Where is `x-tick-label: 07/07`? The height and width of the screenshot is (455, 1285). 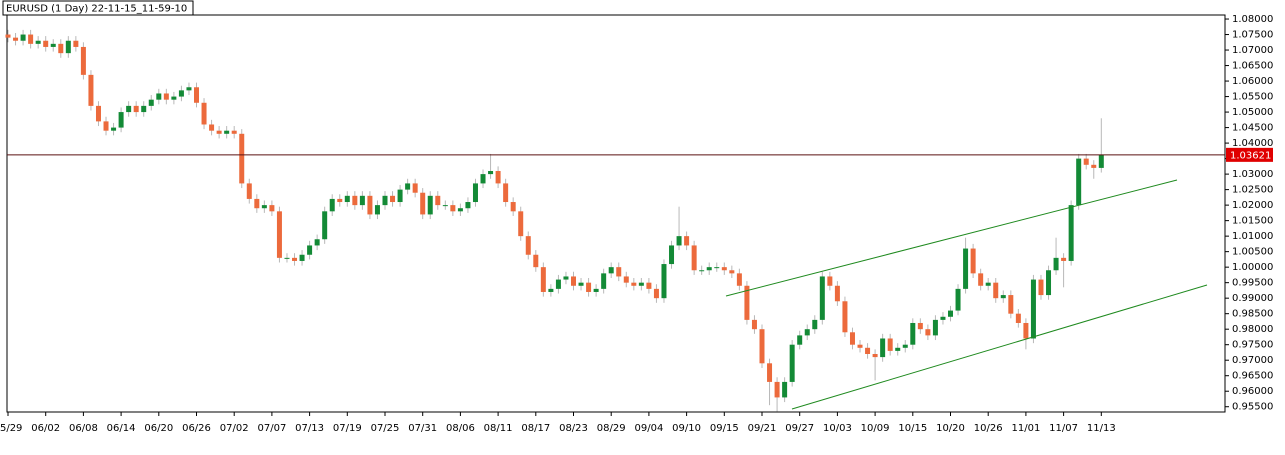
x-tick-label: 07/07 is located at coordinates (271, 428).